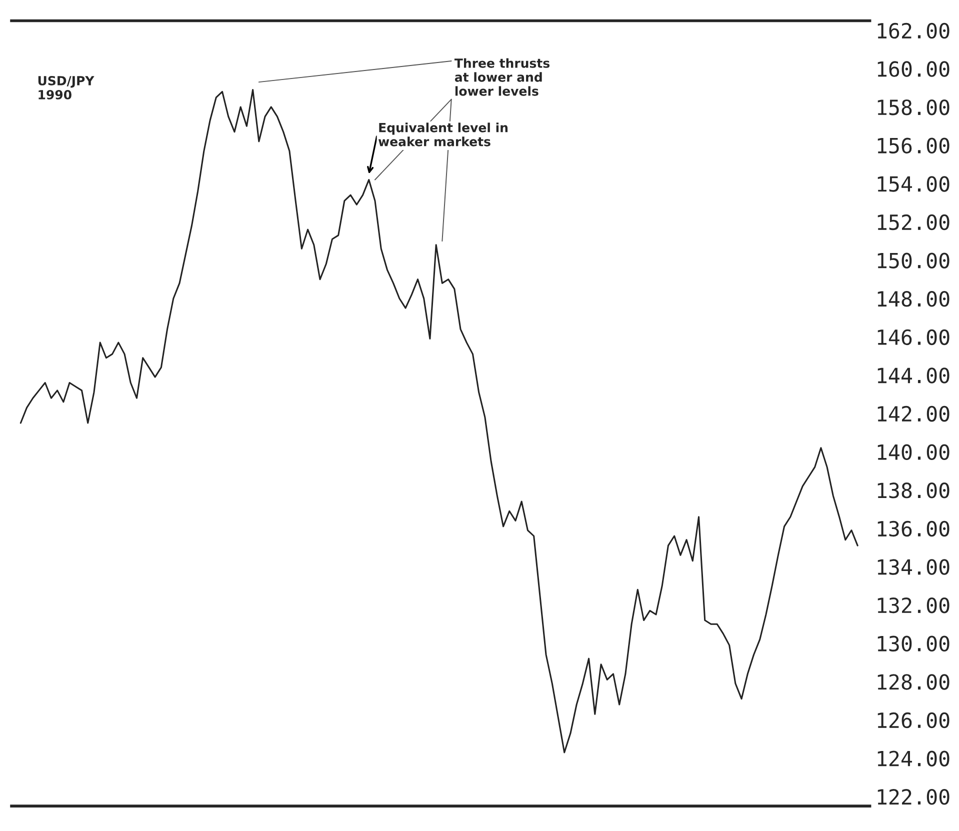 The height and width of the screenshot is (831, 959). What do you see at coordinates (914, 452) in the screenshot?
I see `y-tick-label: 140.00` at bounding box center [914, 452].